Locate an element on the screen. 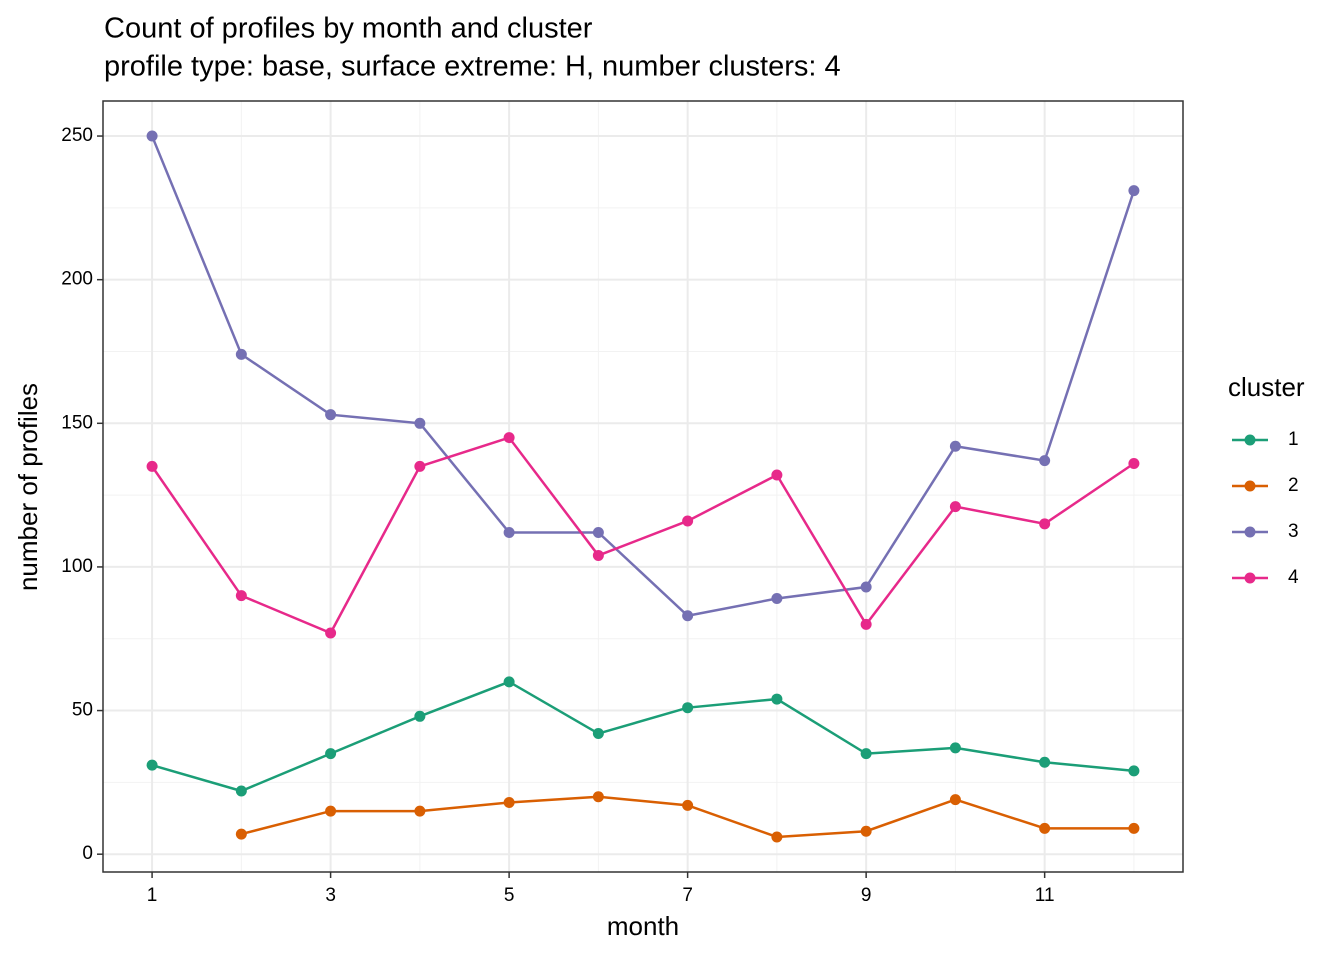  x-tick-label: 1 is located at coordinates (152, 895).